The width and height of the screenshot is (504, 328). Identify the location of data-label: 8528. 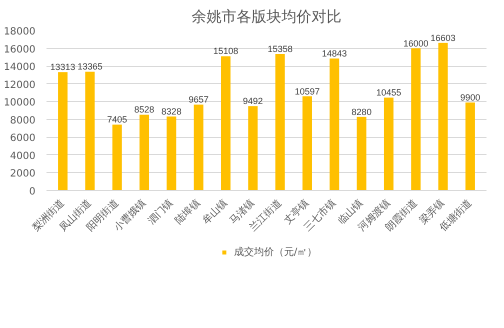
(144, 109).